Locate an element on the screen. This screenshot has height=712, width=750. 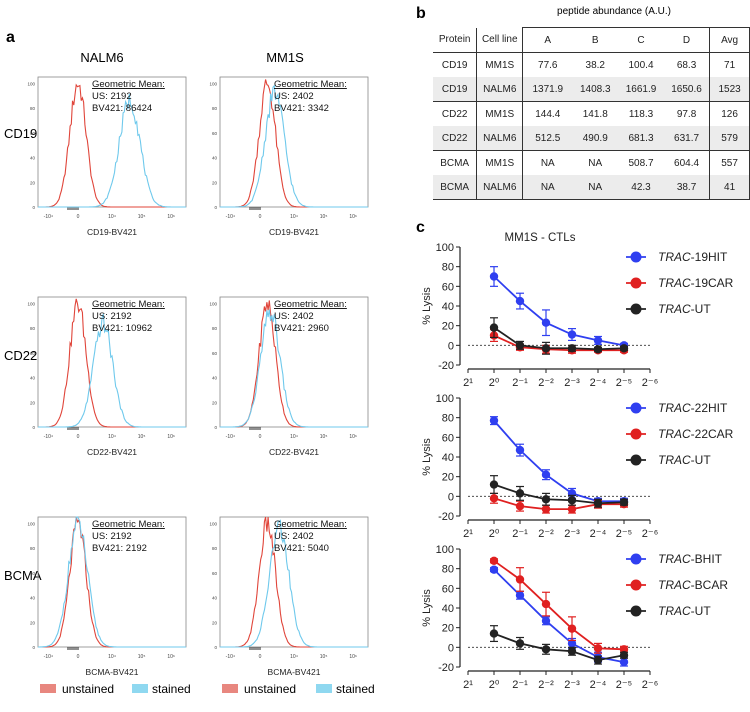
x-tick-label: 2⁻⁶ is located at coordinates (650, 685).